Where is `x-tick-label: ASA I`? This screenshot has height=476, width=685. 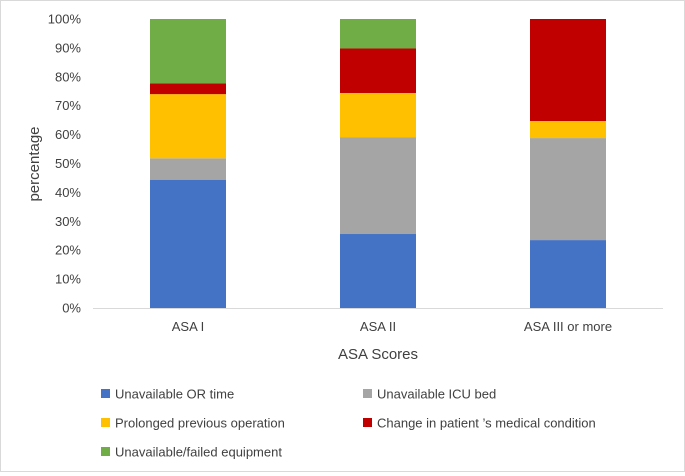
x-tick-label: ASA I is located at coordinates (188, 326).